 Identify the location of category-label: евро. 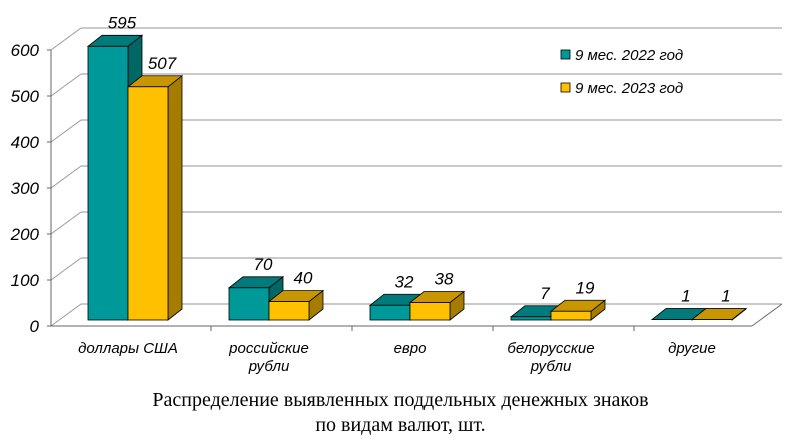
(410, 348).